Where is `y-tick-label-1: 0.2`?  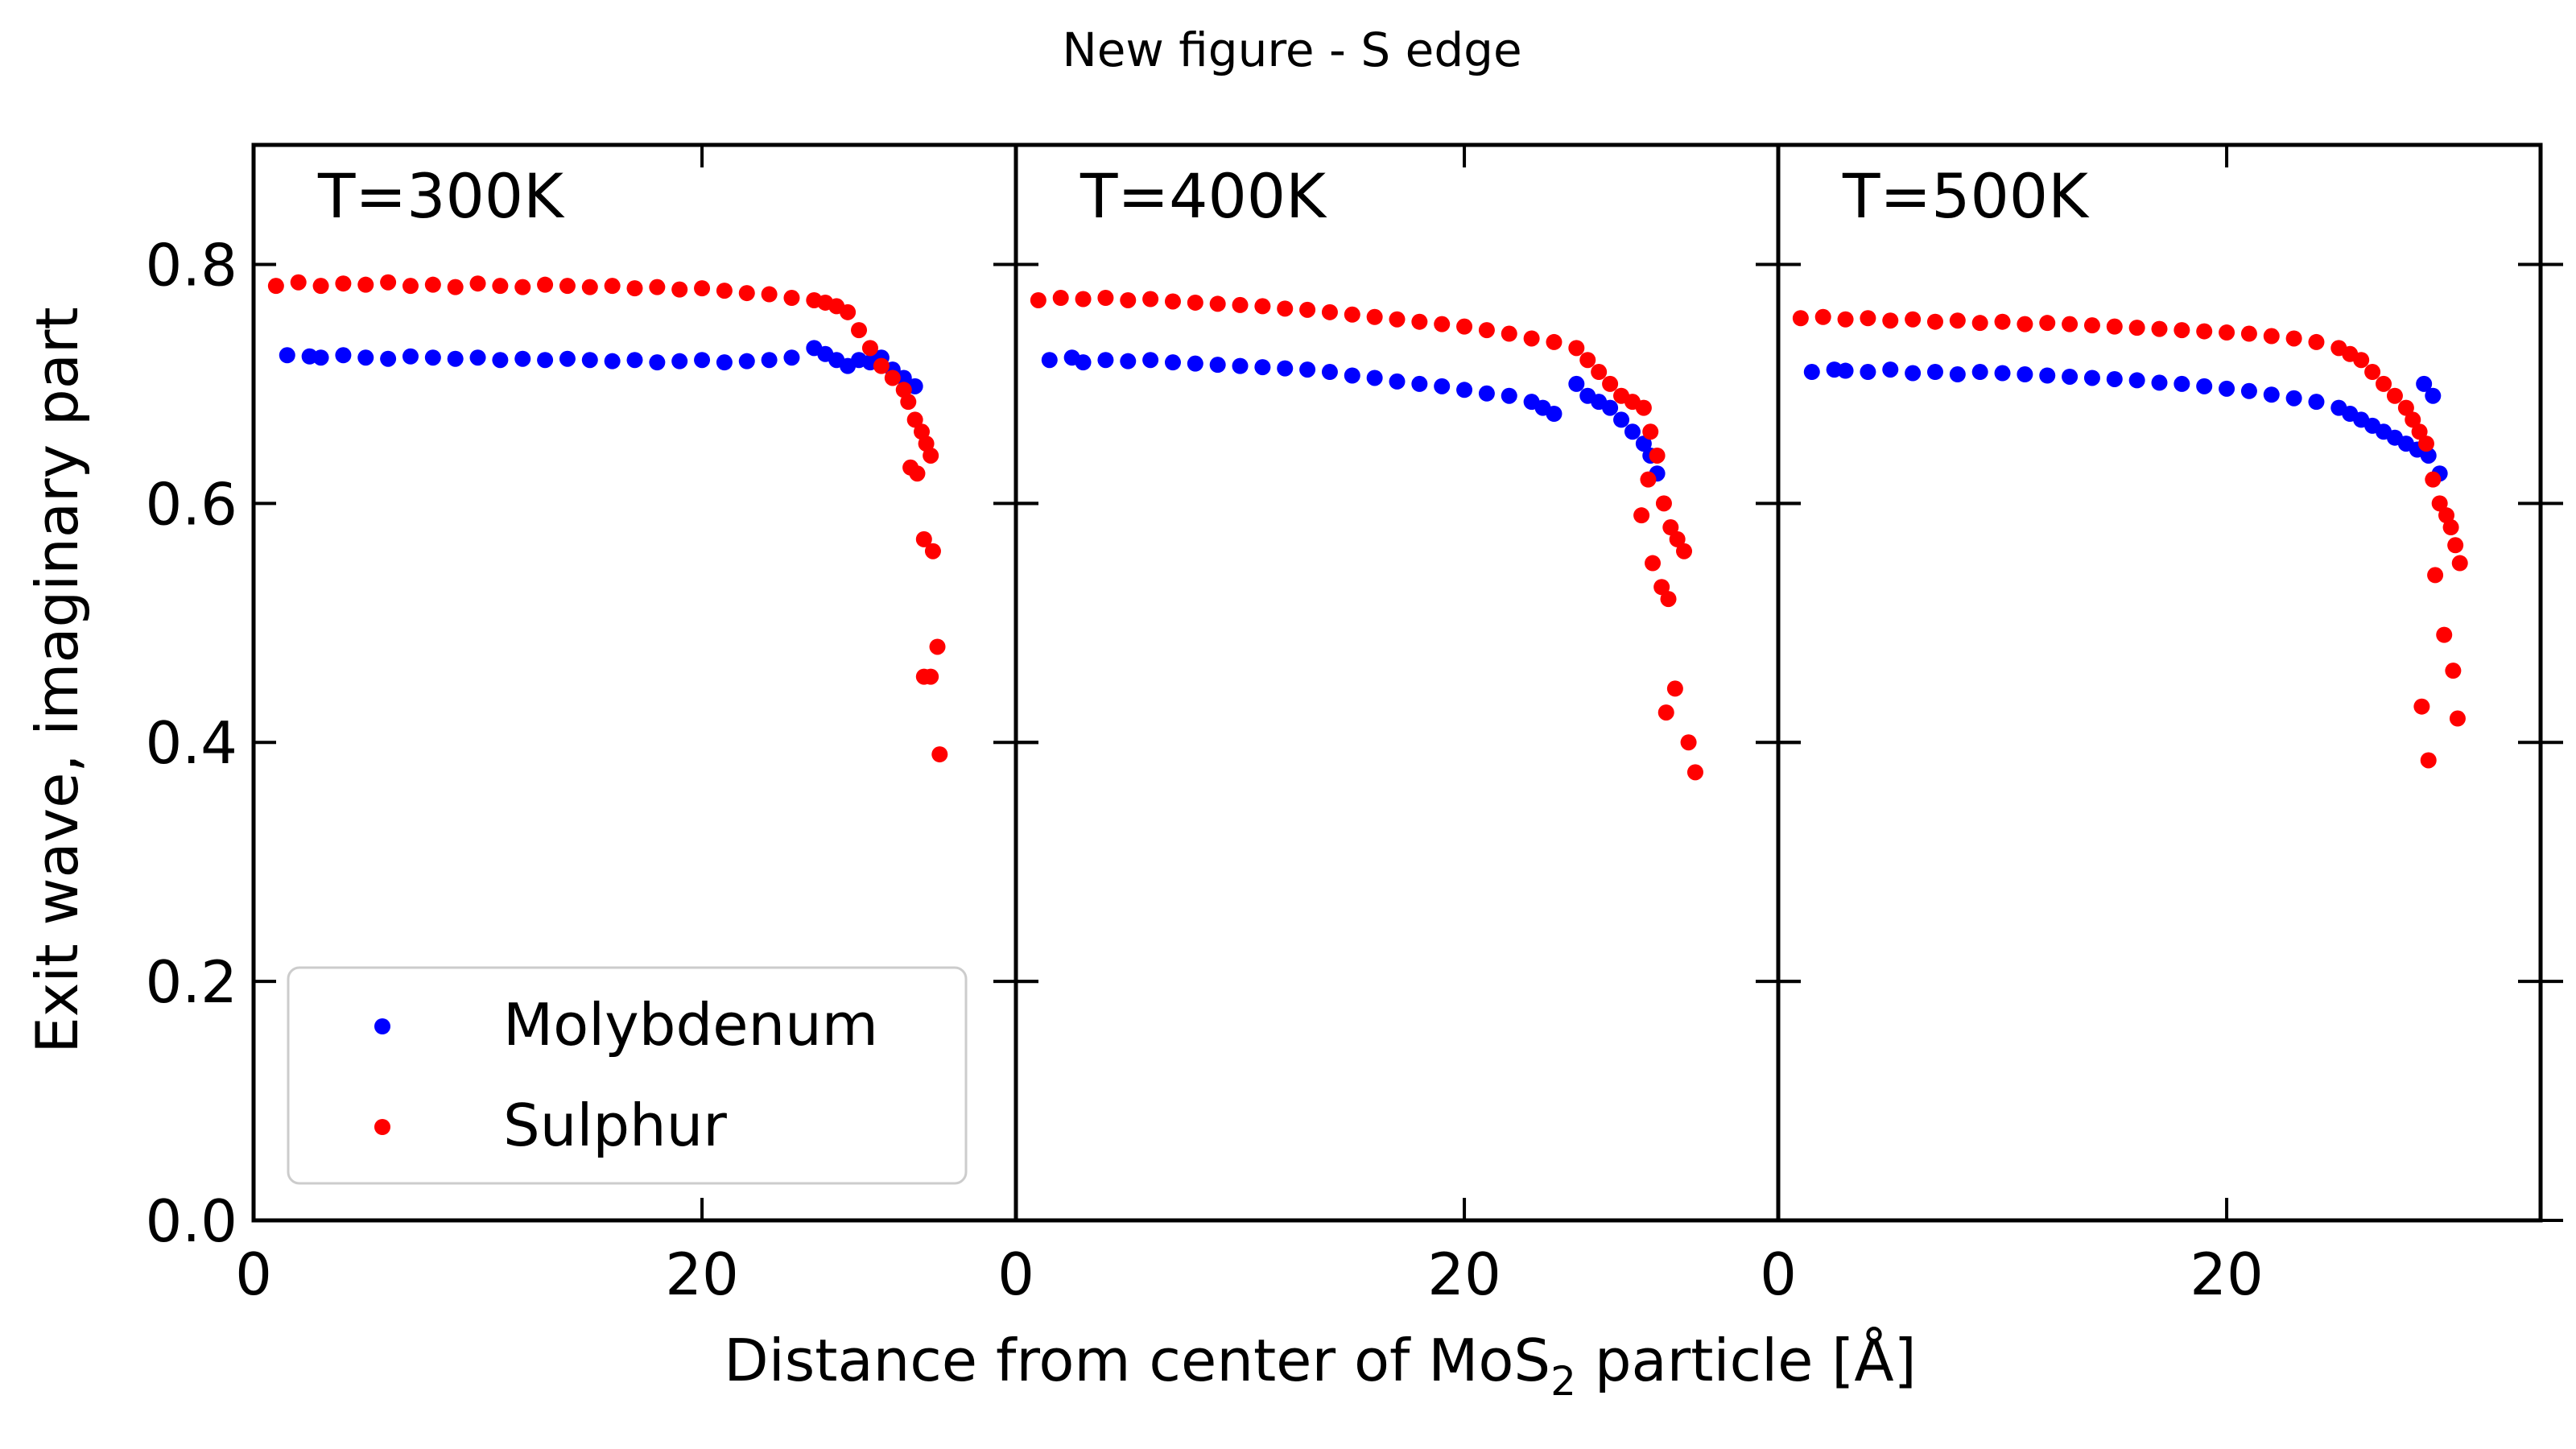 y-tick-label-1: 0.2 is located at coordinates (191, 982).